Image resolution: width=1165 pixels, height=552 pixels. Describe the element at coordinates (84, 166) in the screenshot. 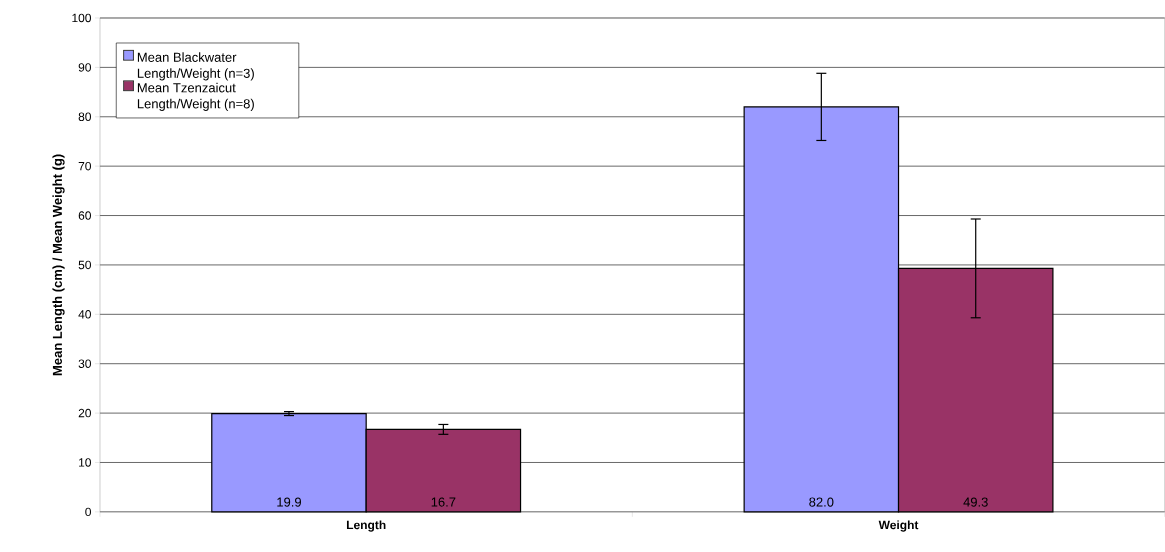

I see `y-tick-label: 70` at that location.